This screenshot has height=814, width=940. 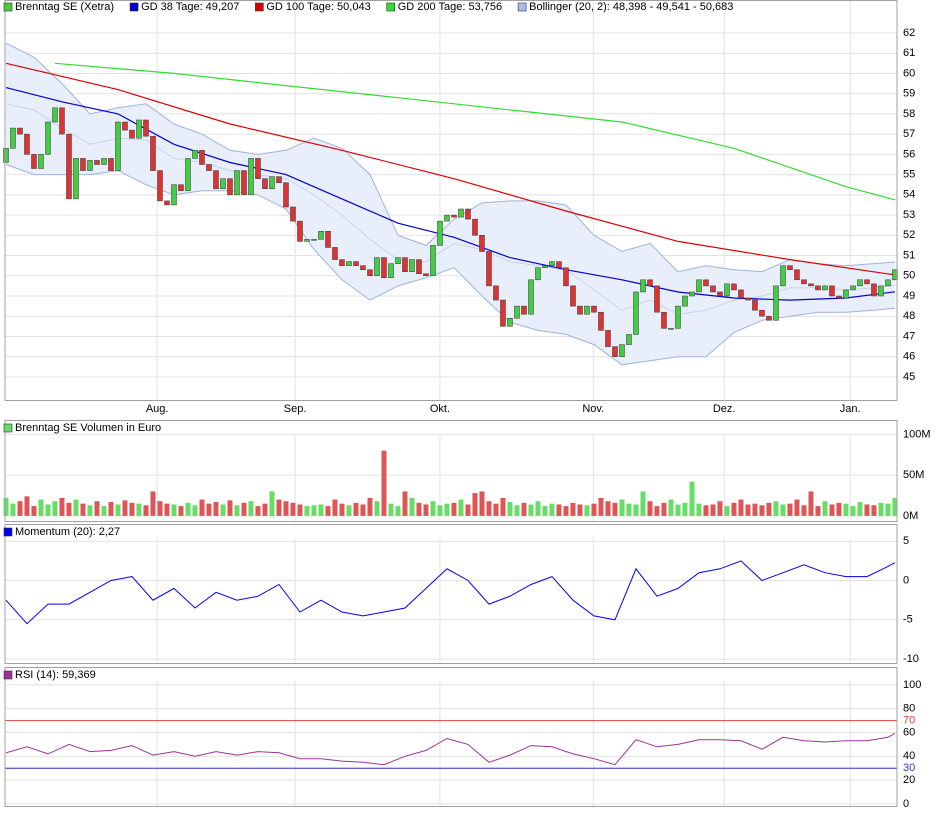 What do you see at coordinates (55, 675) in the screenshot?
I see `legend-label: RSI (14): 59,369` at bounding box center [55, 675].